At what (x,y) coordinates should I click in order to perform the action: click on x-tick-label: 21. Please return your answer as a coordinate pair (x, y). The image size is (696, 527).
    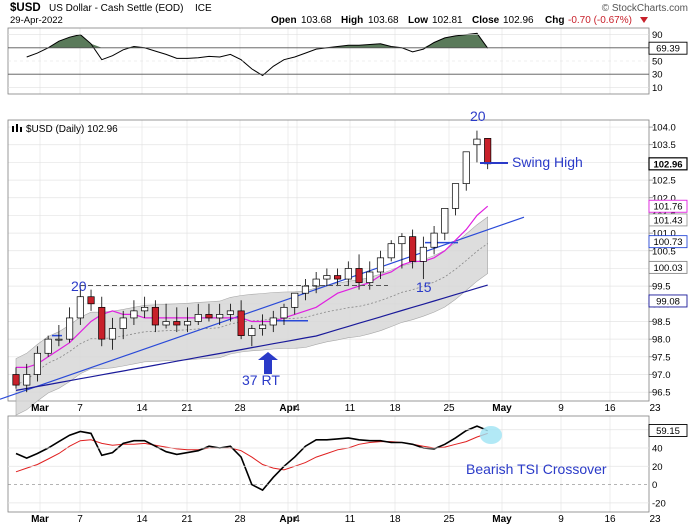
    Looking at the image, I should click on (187, 519).